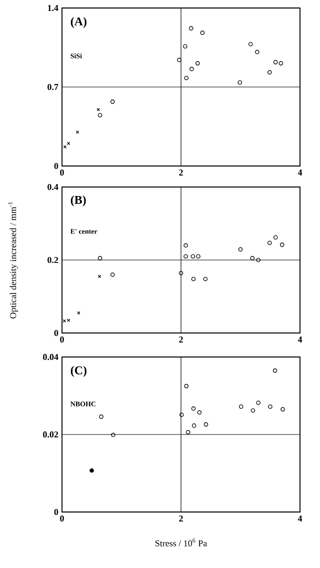  Describe the element at coordinates (78, 22) in the screenshot. I see `annotation: (A)` at that location.